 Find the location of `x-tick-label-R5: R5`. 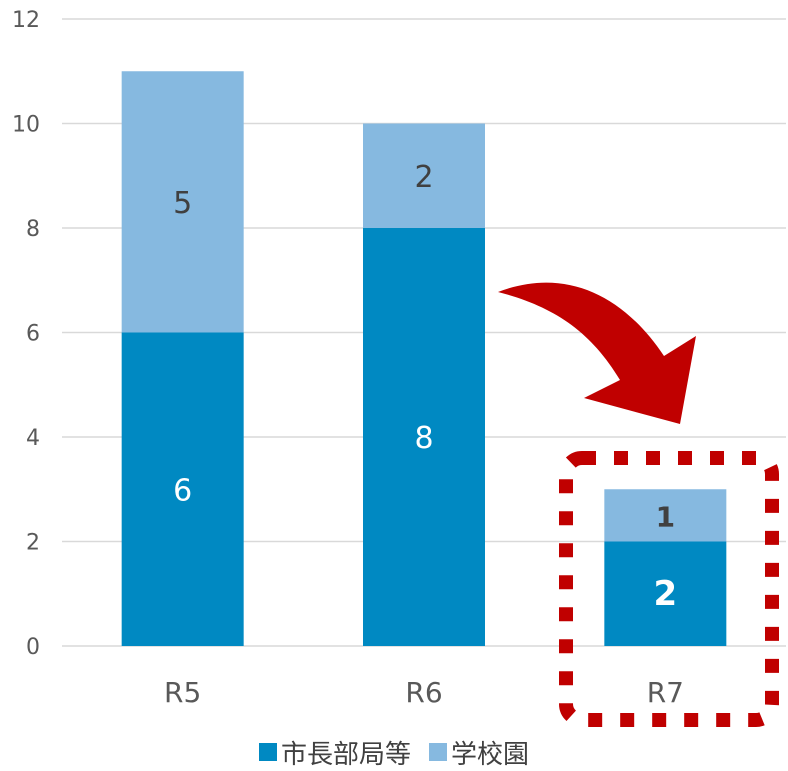

x-tick-label-R5: R5 is located at coordinates (182, 692).